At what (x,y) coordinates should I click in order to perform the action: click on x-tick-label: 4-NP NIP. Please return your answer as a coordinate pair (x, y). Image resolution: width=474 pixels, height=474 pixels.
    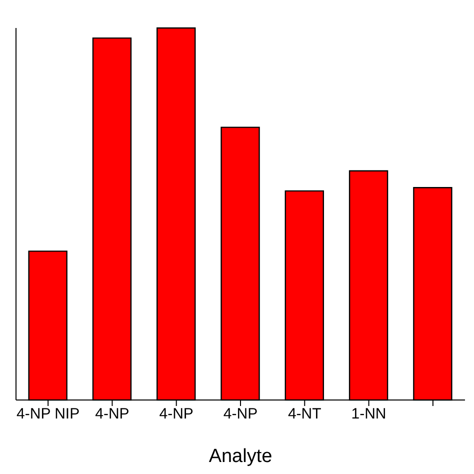
    Looking at the image, I should click on (48, 414).